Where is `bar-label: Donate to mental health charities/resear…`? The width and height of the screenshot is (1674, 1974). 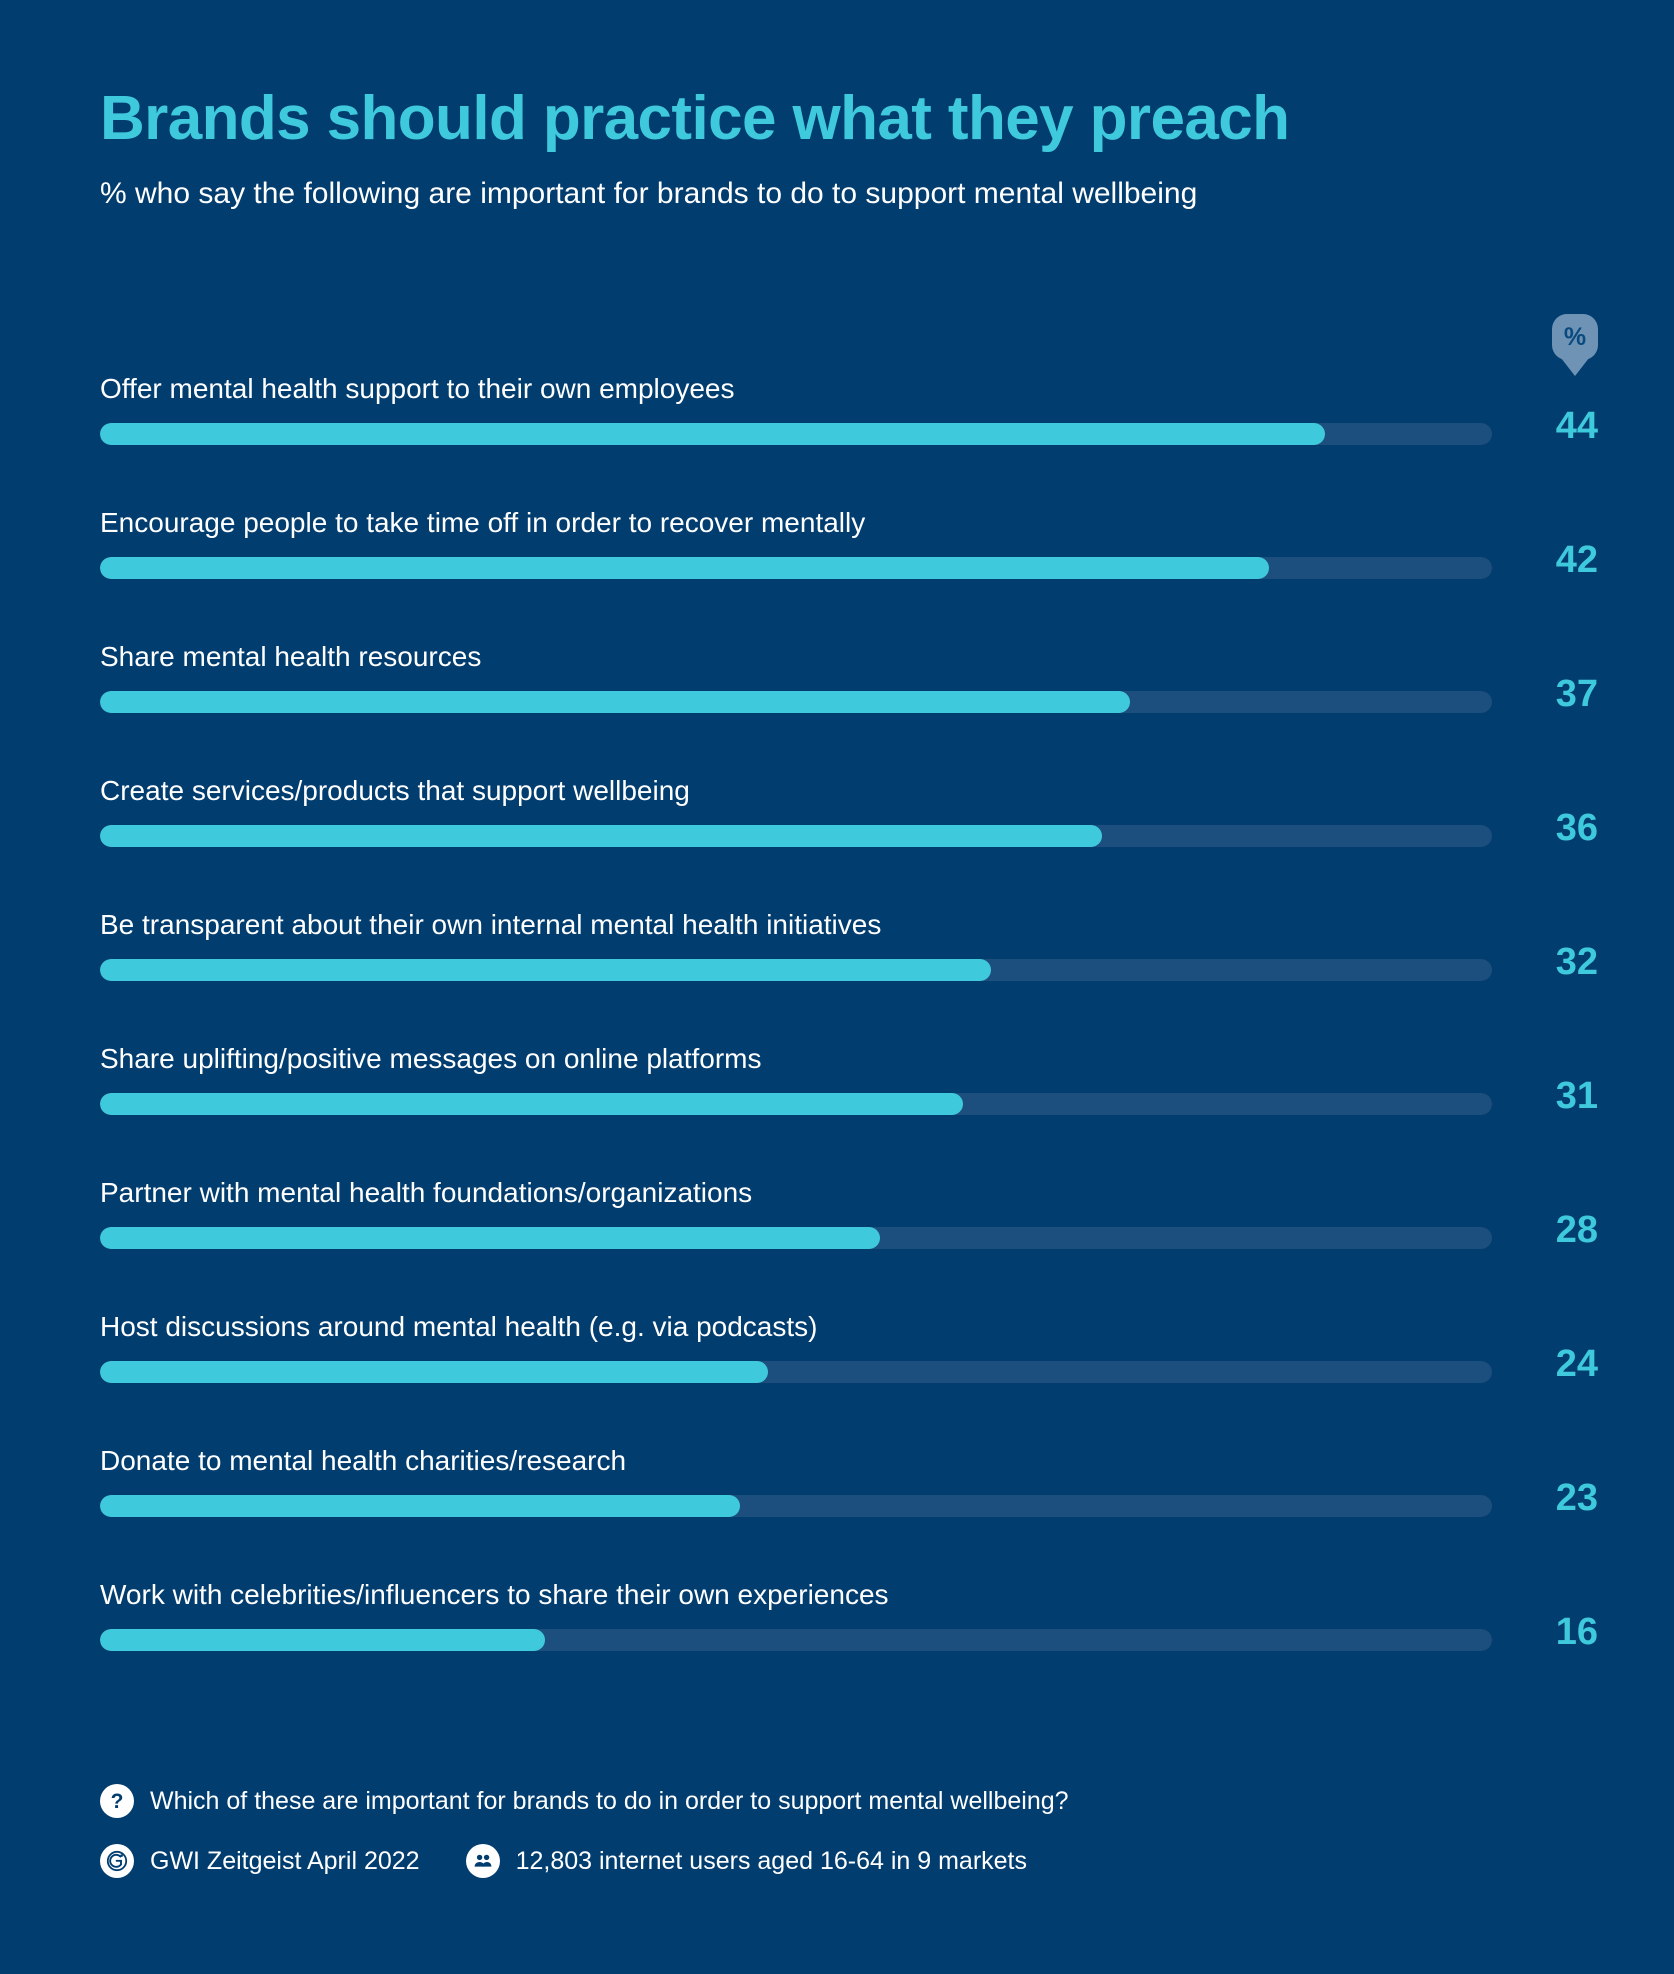
bar-label: Donate to mental health charities/resear… is located at coordinates (363, 1460).